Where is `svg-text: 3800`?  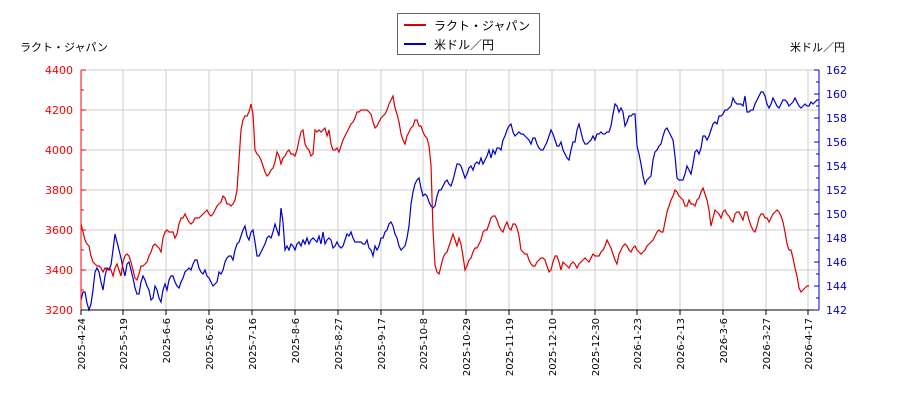 svg-text: 3800 is located at coordinates (59, 190).